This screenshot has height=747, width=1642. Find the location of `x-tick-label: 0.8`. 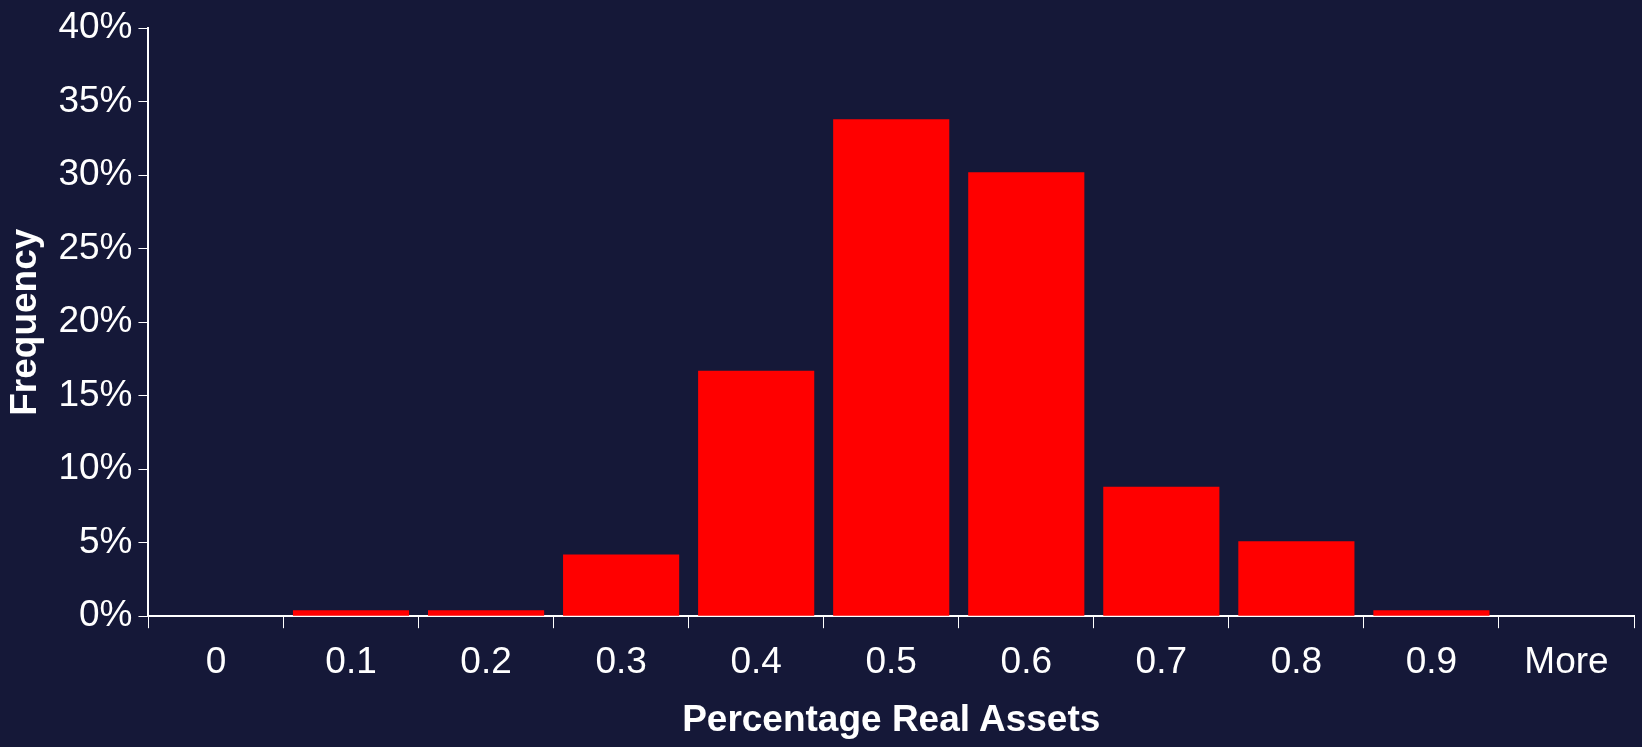

x-tick-label: 0.8 is located at coordinates (1296, 660).